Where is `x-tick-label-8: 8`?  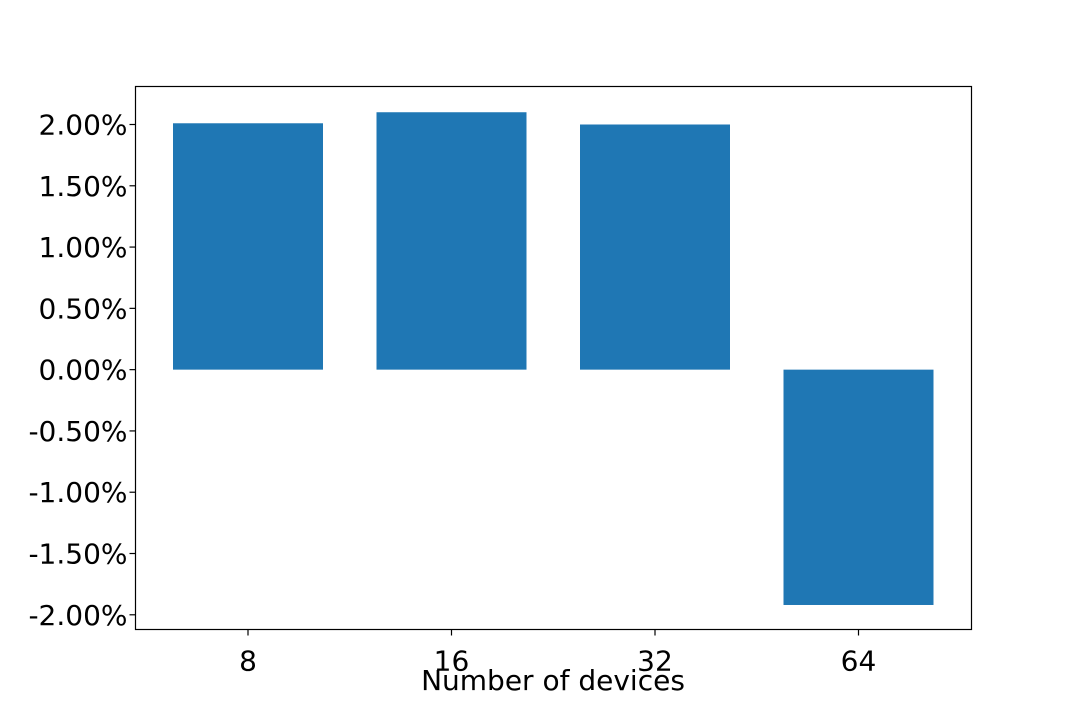 x-tick-label-8: 8 is located at coordinates (248, 661).